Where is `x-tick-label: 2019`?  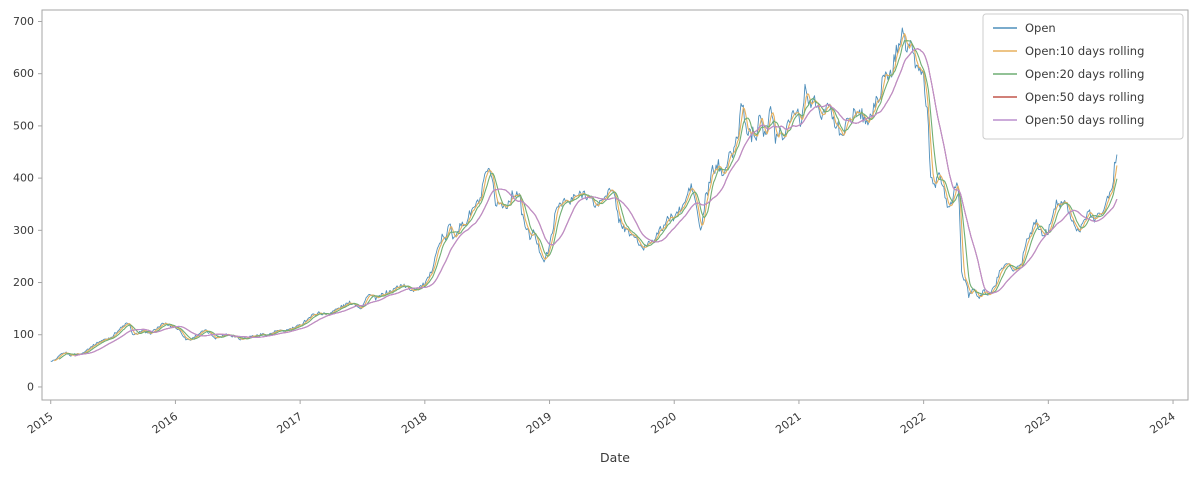 x-tick-label: 2019 is located at coordinates (539, 423).